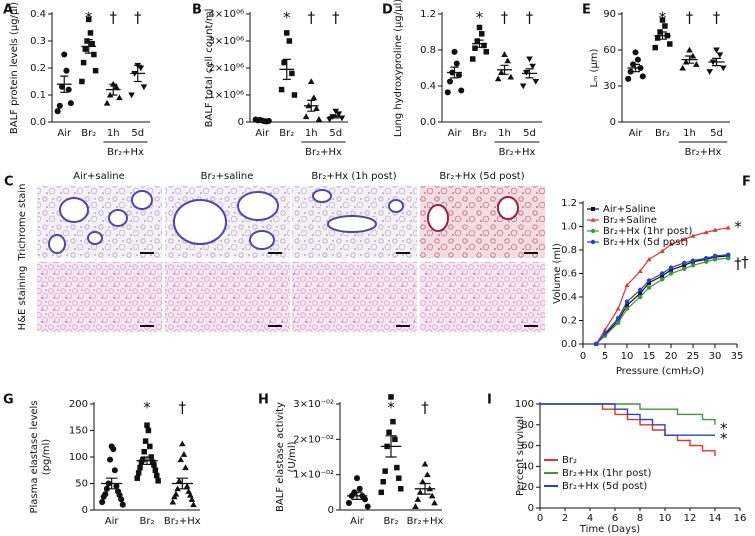 This screenshot has height=536, width=755. I want to click on x-tick-label: 10, so click(627, 356).